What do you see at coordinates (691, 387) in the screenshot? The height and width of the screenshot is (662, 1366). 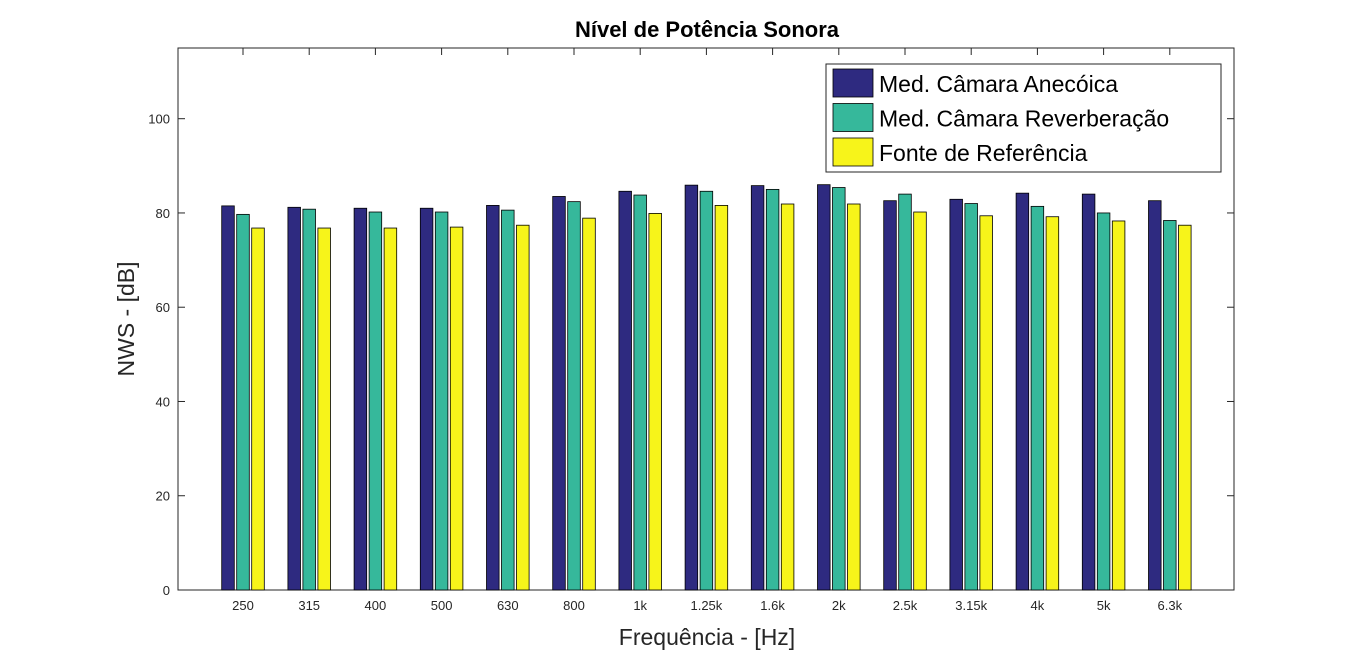 I see `bar-1.25k-series-1` at bounding box center [691, 387].